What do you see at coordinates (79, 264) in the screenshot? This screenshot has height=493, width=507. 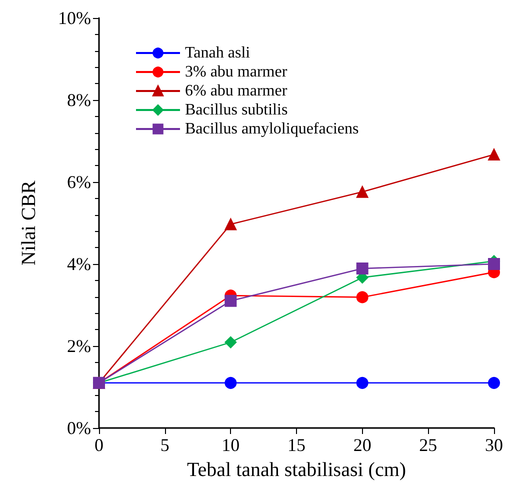 I see `y-tick-label: 4%` at bounding box center [79, 264].